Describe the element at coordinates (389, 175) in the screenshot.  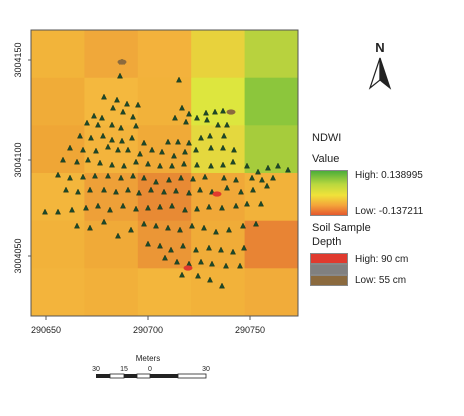
I see `ndwi-high-label: High: 0.138995` at that location.